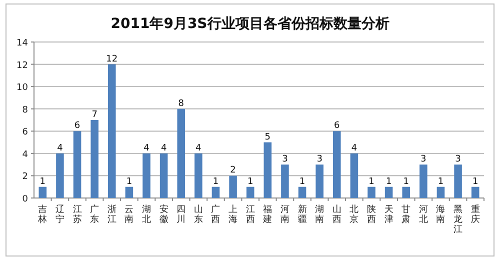 The image size is (500, 260). What do you see at coordinates (25, 133) in the screenshot?
I see `y-tick-label: 6` at bounding box center [25, 133].